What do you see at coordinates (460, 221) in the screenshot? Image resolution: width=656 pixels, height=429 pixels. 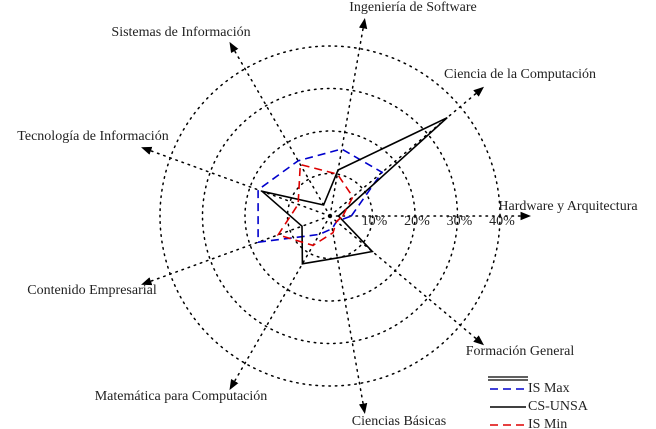 I see `r-tick-label: 30%` at bounding box center [460, 221].